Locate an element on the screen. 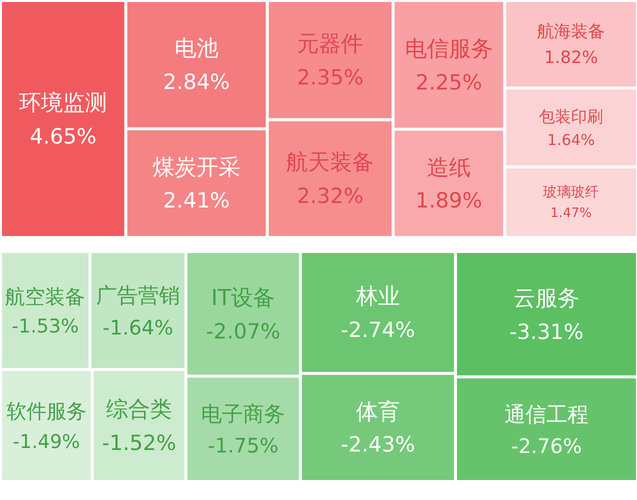 The image size is (637, 500). category-label: 航海装备 is located at coordinates (571, 32).